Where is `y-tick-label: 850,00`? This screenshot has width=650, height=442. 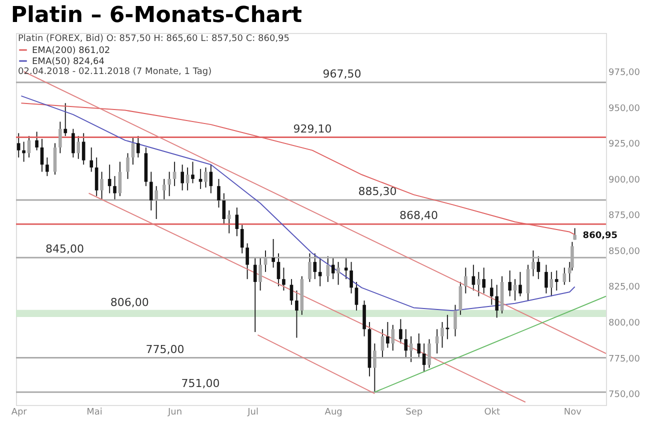 y-tick-label: 850,00 is located at coordinates (624, 251).